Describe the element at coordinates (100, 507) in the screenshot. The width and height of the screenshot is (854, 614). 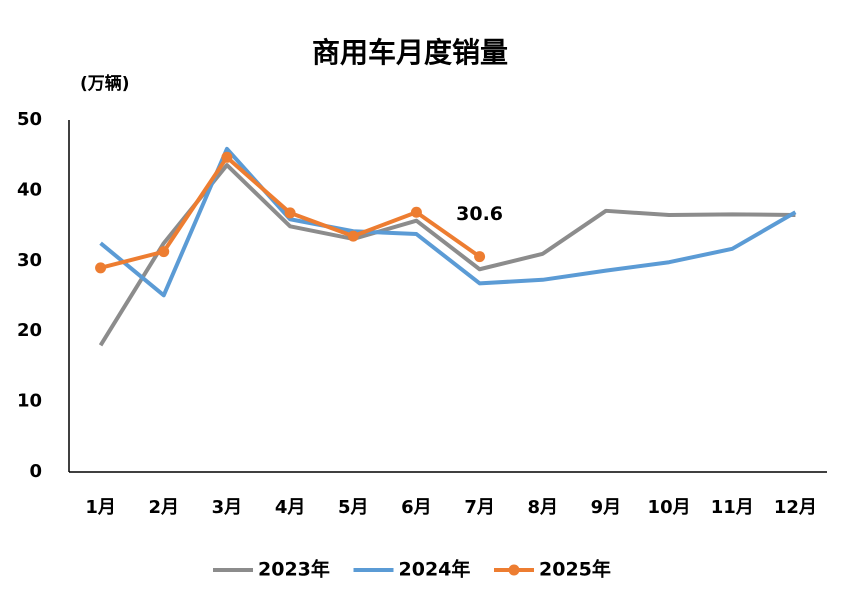
I see `x-tick-label: 1月` at that location.